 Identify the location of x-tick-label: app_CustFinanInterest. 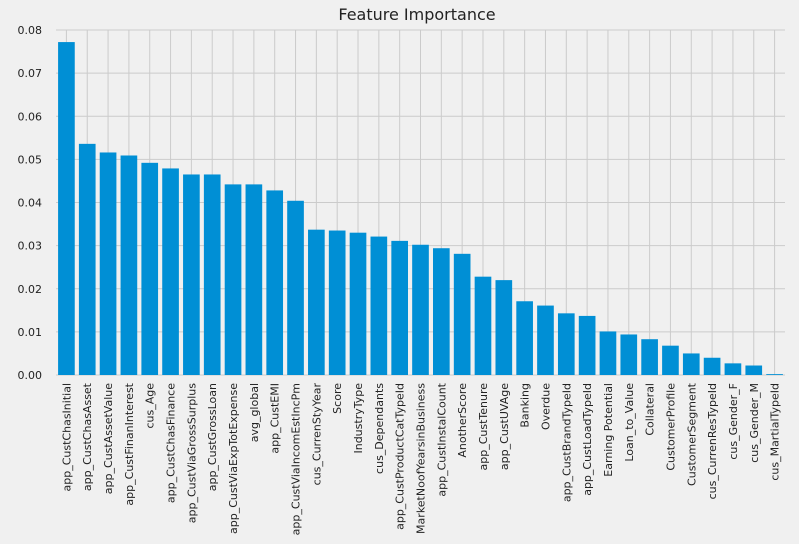
(129, 443).